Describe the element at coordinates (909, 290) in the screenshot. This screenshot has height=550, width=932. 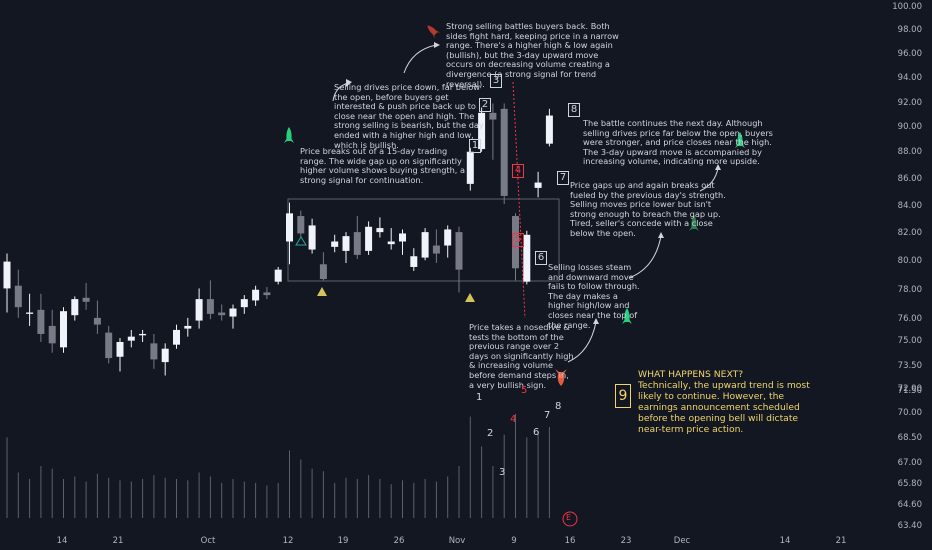
I see `y-tick-label: 78.00` at that location.